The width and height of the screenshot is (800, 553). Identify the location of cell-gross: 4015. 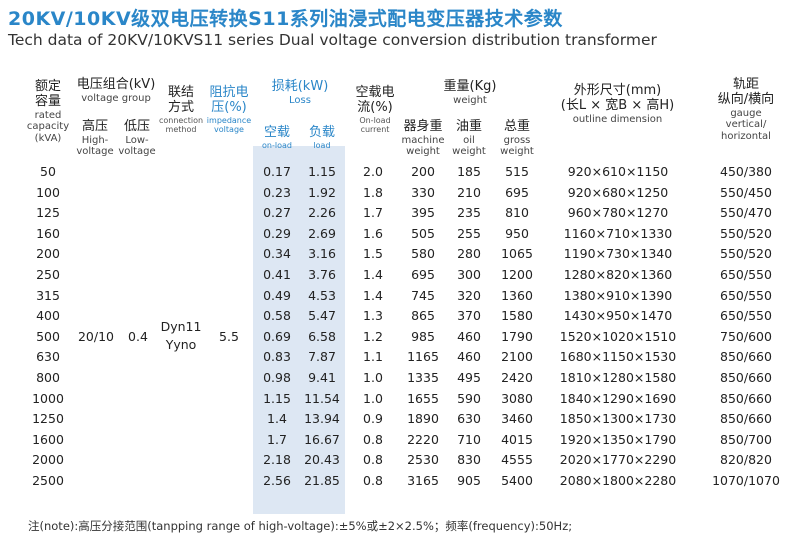
(517, 439).